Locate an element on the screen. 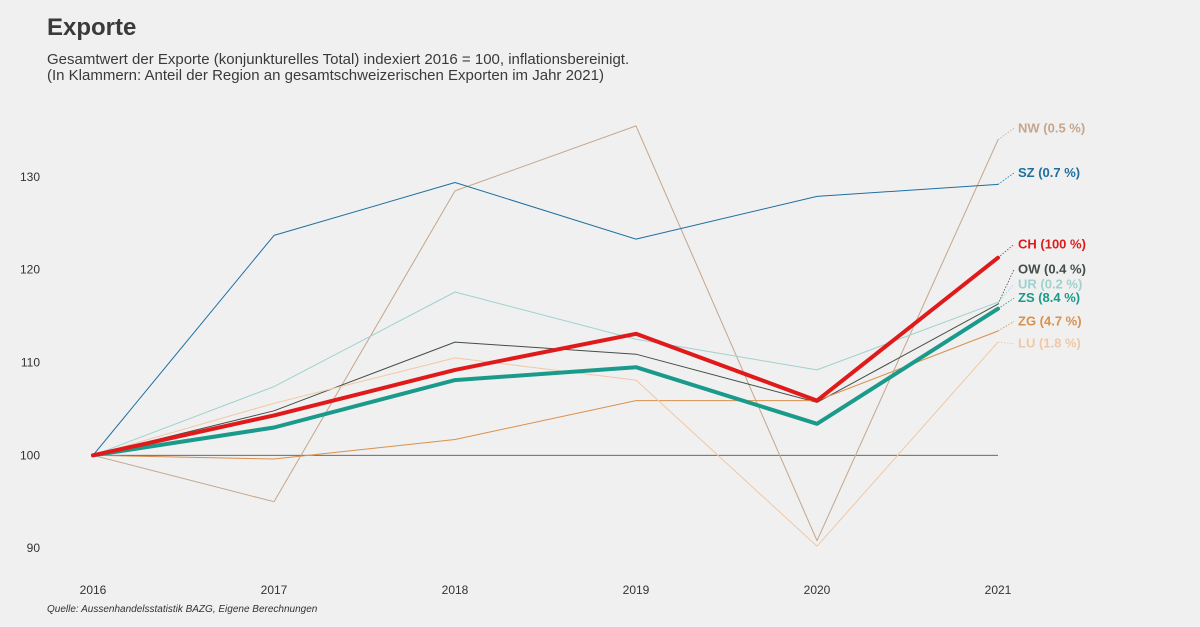 The width and height of the screenshot is (1200, 627). chart-title: Exporte is located at coordinates (92, 27).